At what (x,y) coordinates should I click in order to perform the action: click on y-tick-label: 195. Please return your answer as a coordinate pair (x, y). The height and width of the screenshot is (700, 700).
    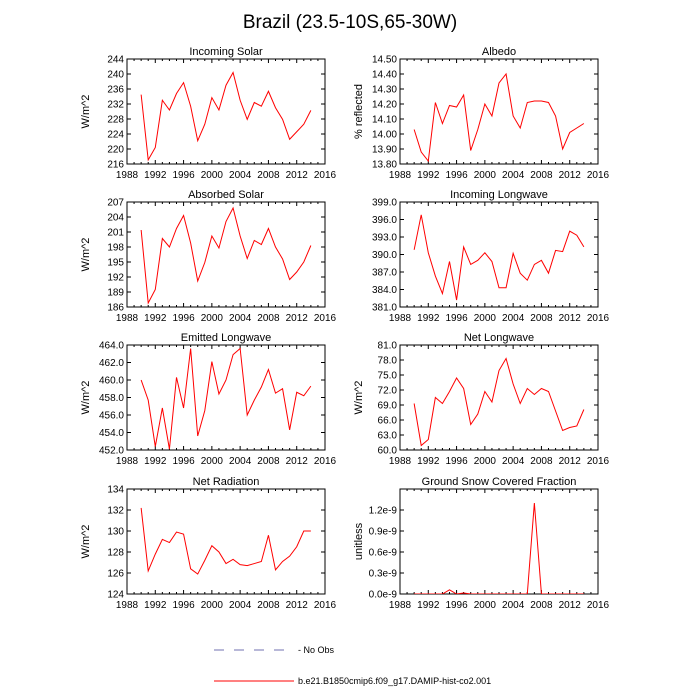
    Looking at the image, I should click on (115, 263).